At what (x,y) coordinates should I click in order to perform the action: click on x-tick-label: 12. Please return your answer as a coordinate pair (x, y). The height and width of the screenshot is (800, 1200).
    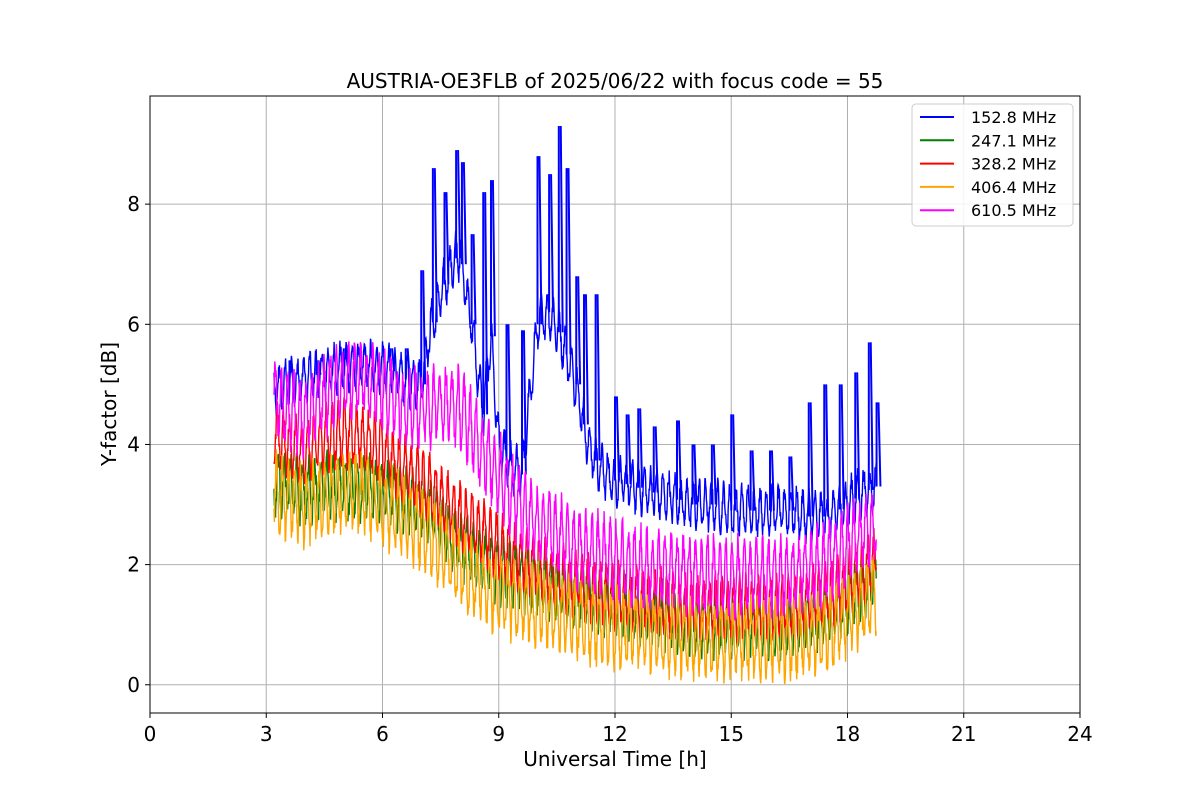
    Looking at the image, I should click on (614, 734).